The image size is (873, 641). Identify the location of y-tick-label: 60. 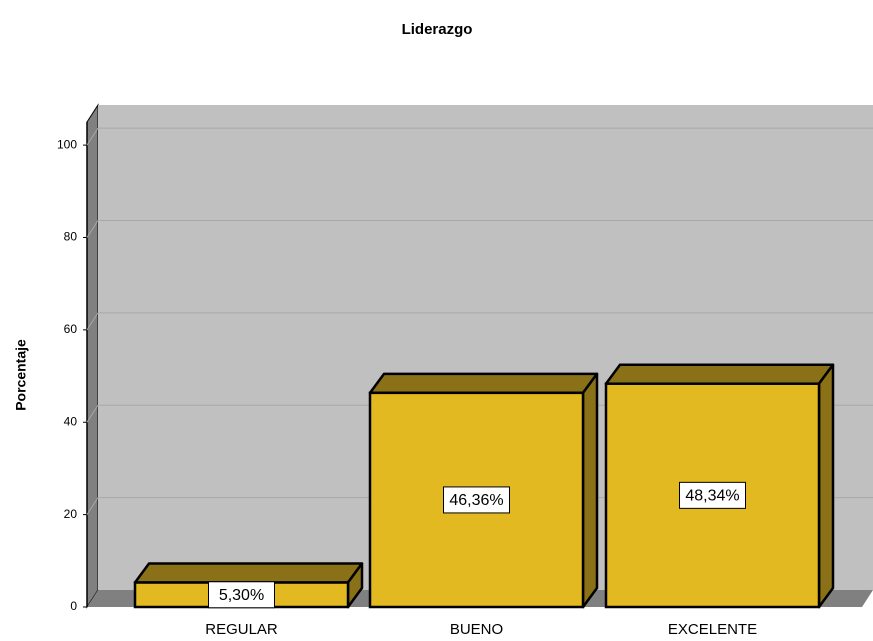
(71, 329).